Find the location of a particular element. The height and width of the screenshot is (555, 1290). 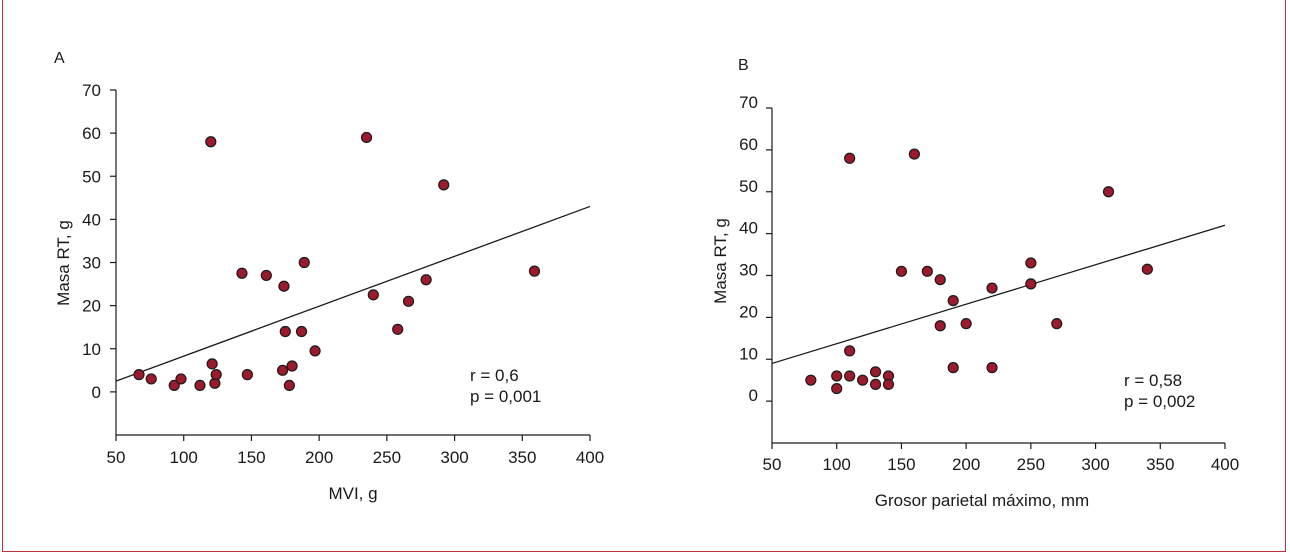

panel-a-x-tick-label: 50 is located at coordinates (116, 457).